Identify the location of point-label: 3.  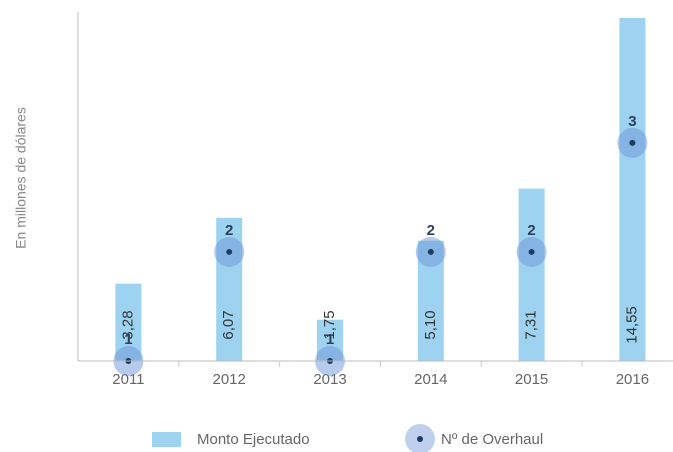
(632, 121).